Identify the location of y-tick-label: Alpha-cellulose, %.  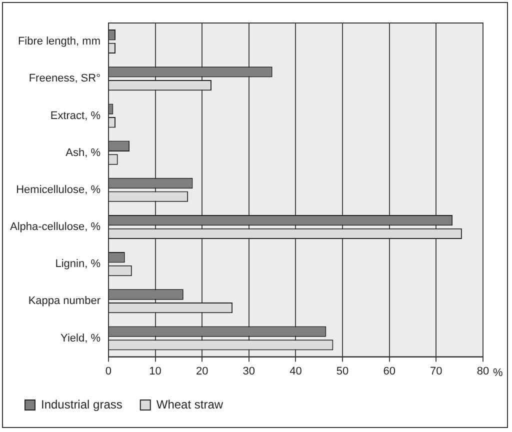
(55, 227).